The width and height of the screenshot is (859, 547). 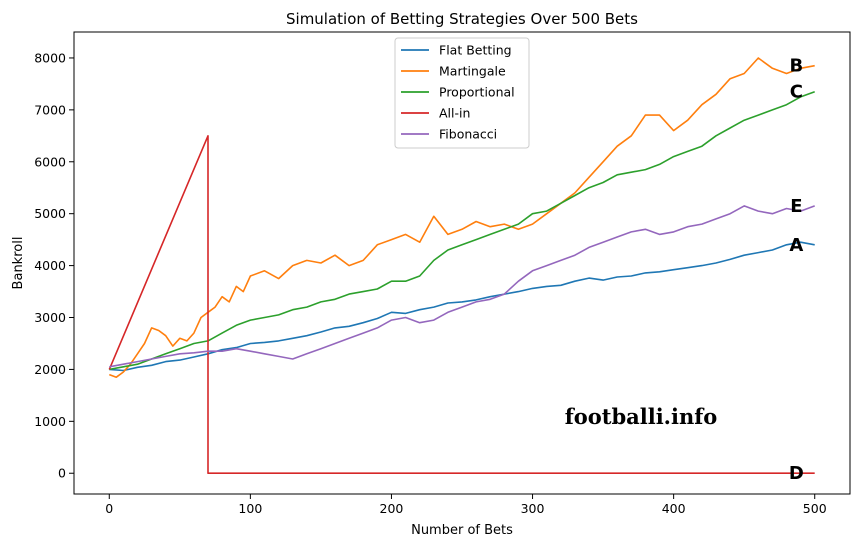 What do you see at coordinates (18, 263) in the screenshot?
I see `y-axis-label: Bankroll` at bounding box center [18, 263].